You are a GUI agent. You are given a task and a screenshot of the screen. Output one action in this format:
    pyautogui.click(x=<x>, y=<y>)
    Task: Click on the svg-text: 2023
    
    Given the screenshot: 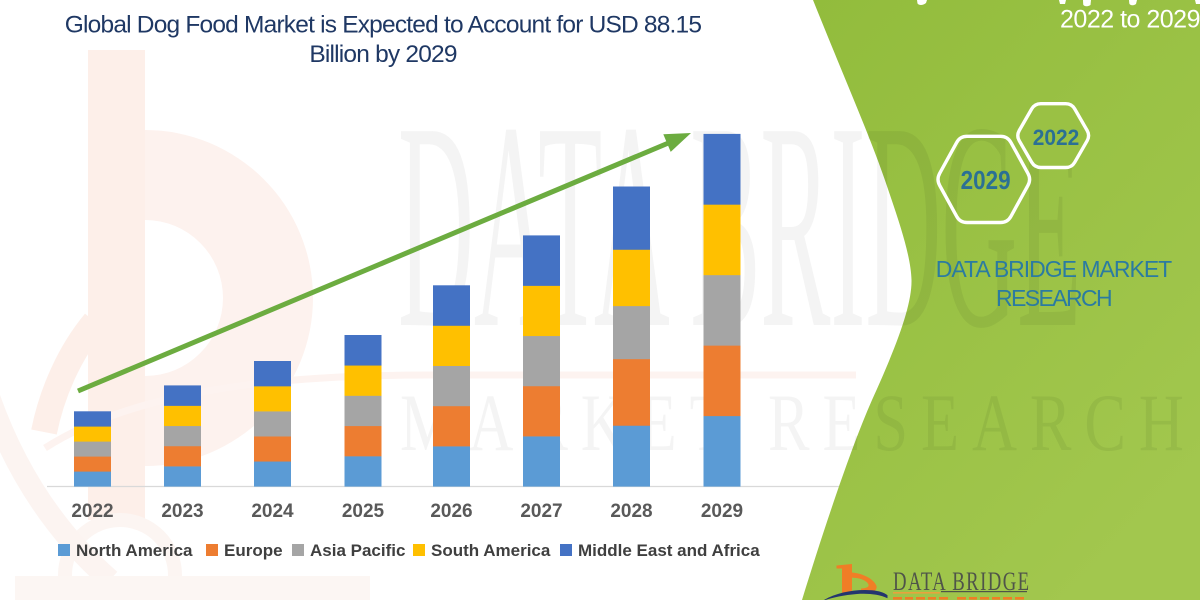 What is the action you would take?
    pyautogui.click(x=182, y=511)
    